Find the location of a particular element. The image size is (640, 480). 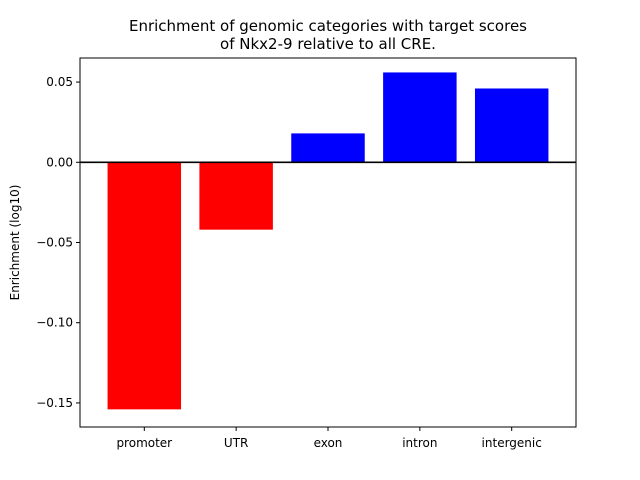

bar-exon is located at coordinates (328, 148).